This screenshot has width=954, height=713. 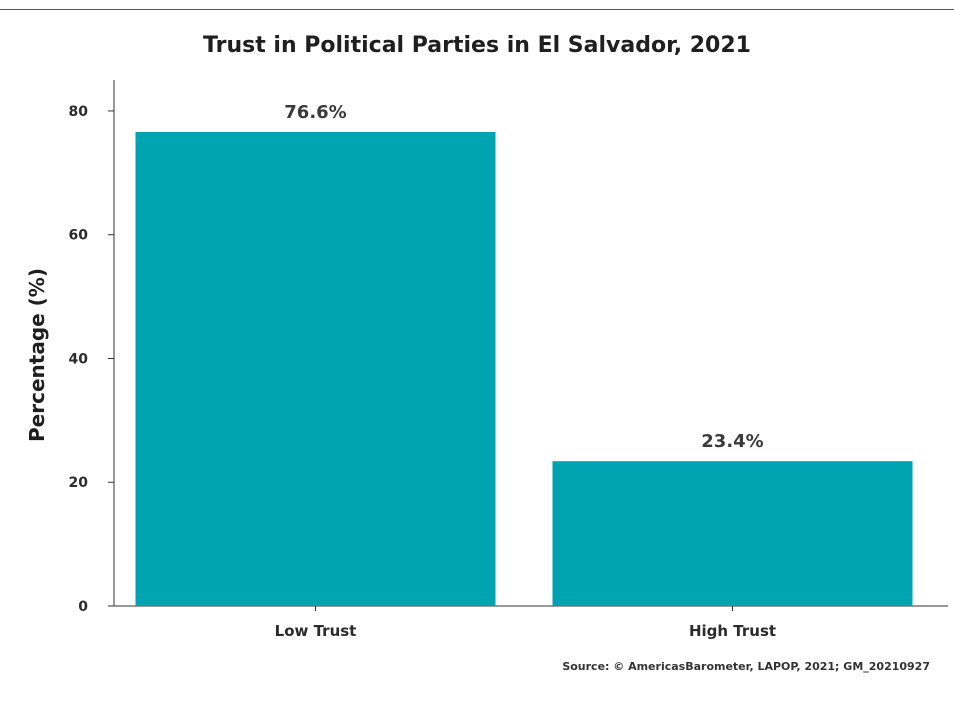 What do you see at coordinates (477, 9) in the screenshot?
I see `top-rule` at bounding box center [477, 9].